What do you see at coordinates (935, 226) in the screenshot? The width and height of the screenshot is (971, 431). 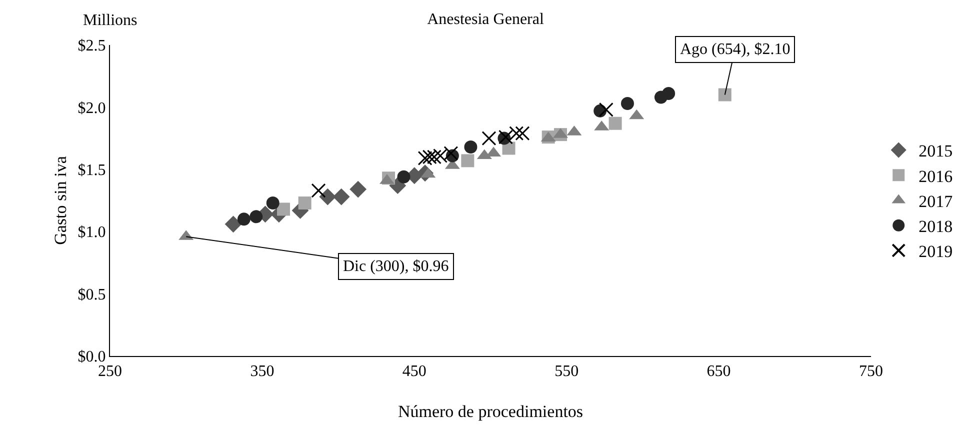 I see `legend-label: 2018` at bounding box center [935, 226].